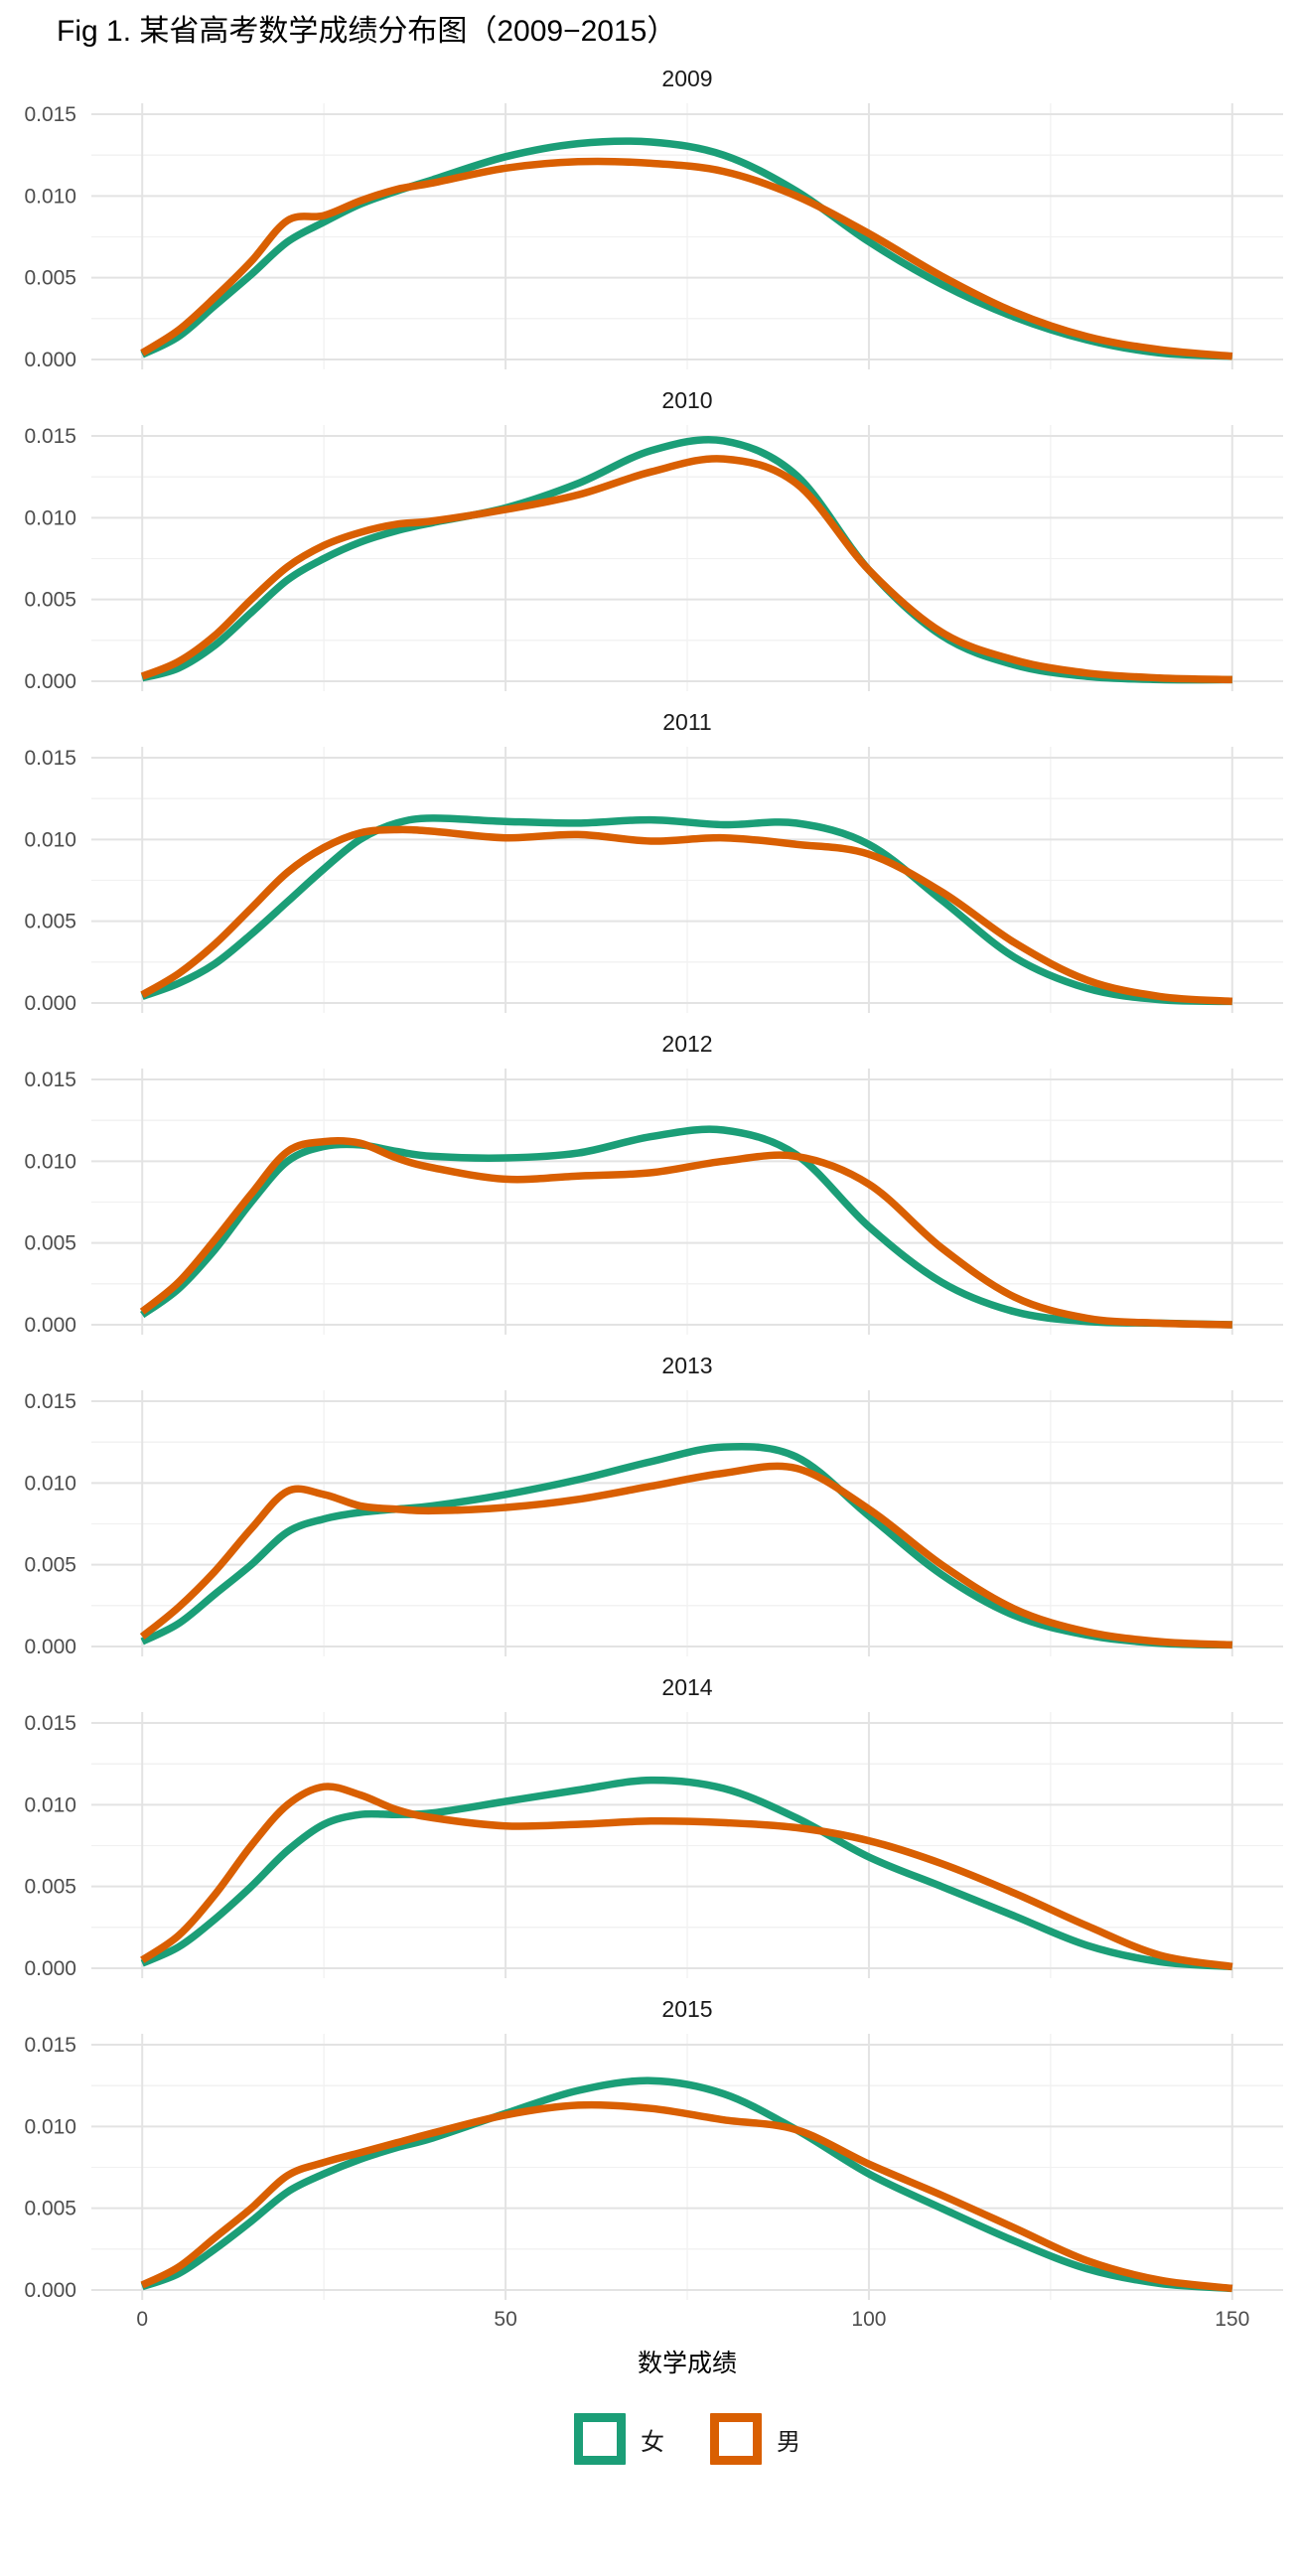 This screenshot has height=2576, width=1299. I want to click on facet-panel-2011: 2011 0.000 0.005 0.010 0.015, so click(649, 861).